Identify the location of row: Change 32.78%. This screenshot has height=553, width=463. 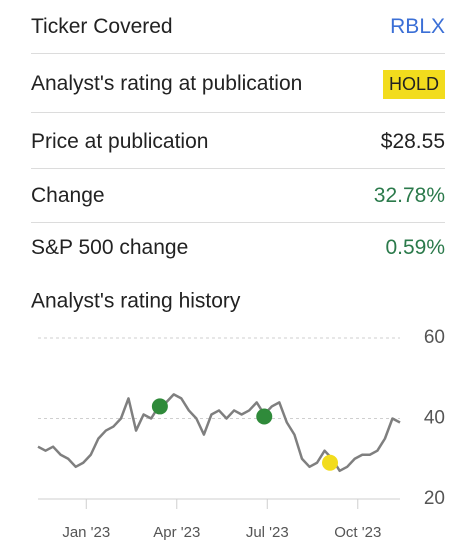
(238, 196).